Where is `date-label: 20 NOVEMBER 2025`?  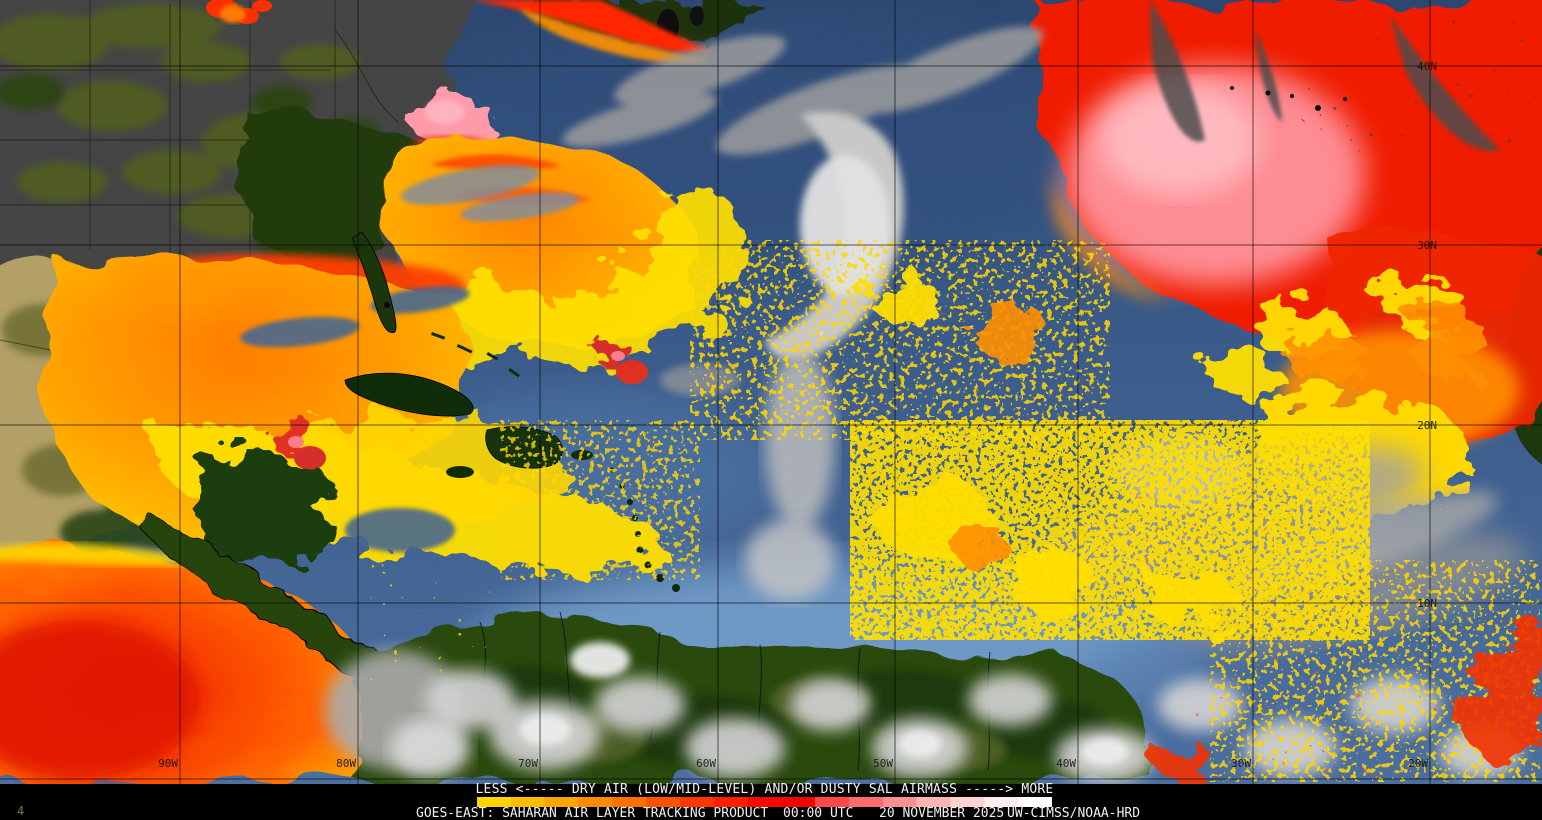 date-label: 20 NOVEMBER 2025 is located at coordinates (942, 813).